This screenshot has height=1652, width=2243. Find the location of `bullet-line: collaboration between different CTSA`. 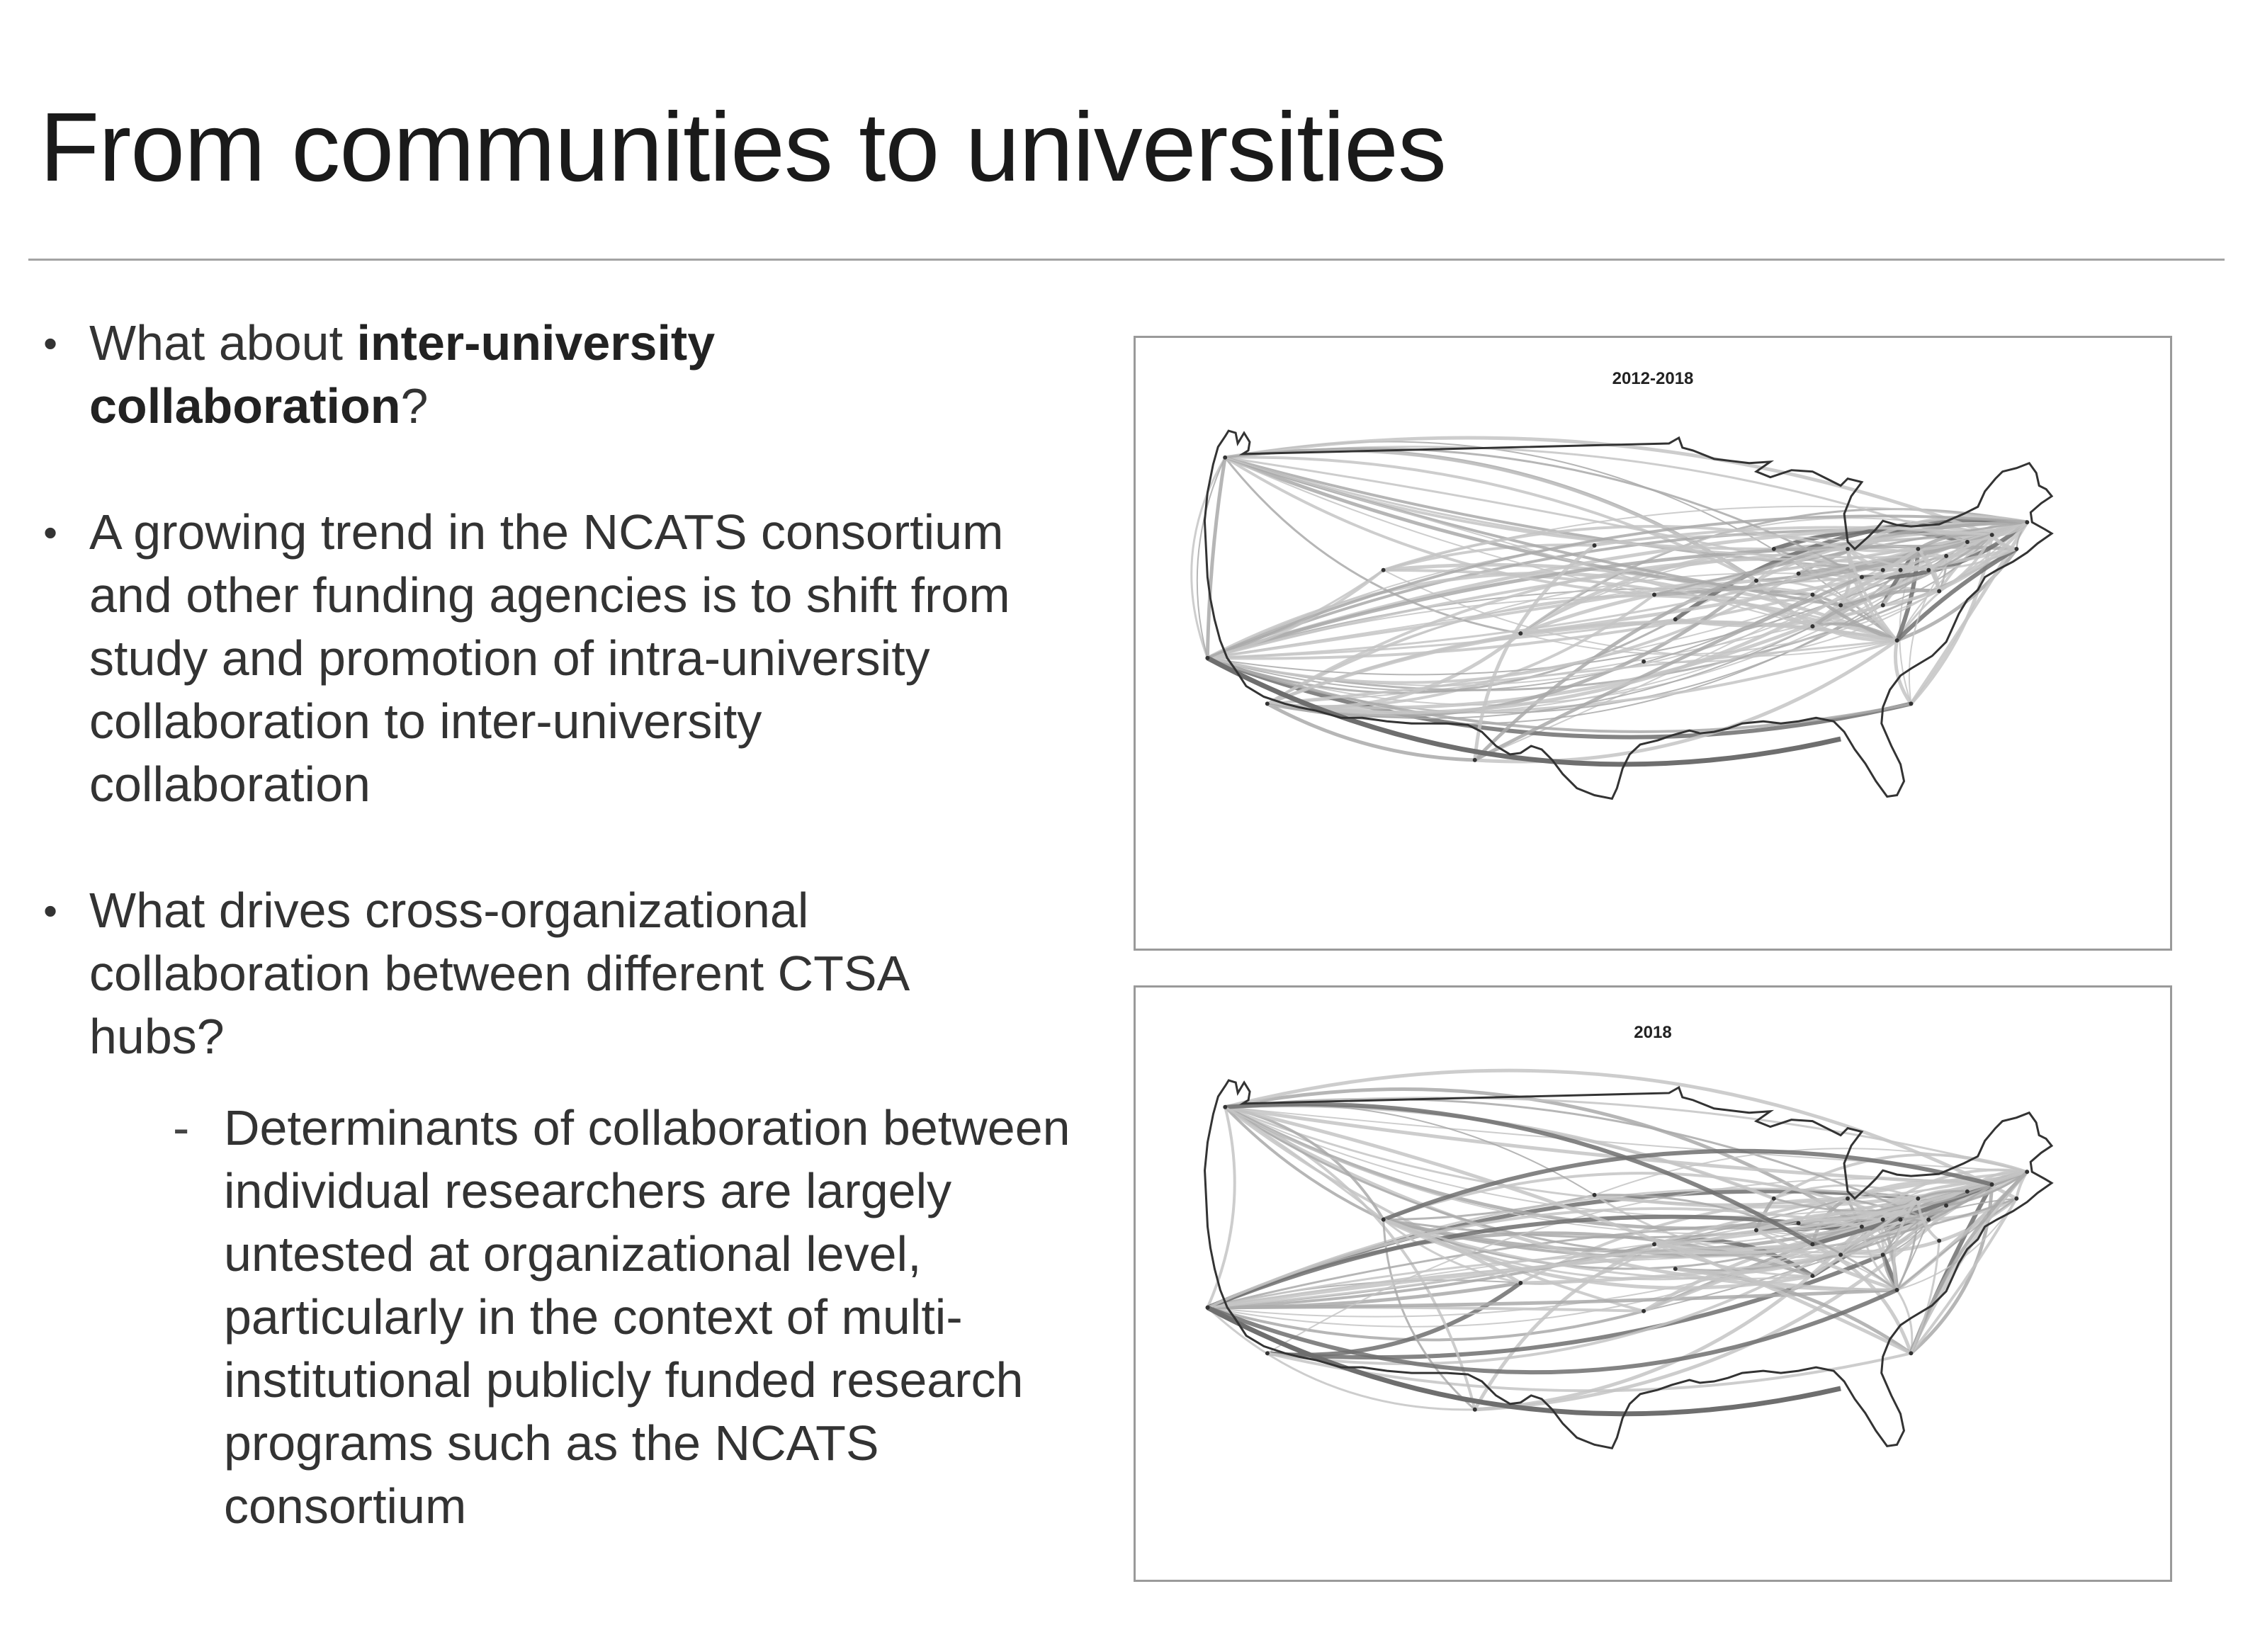

bullet-line: collaboration between different CTSA is located at coordinates (499, 974).